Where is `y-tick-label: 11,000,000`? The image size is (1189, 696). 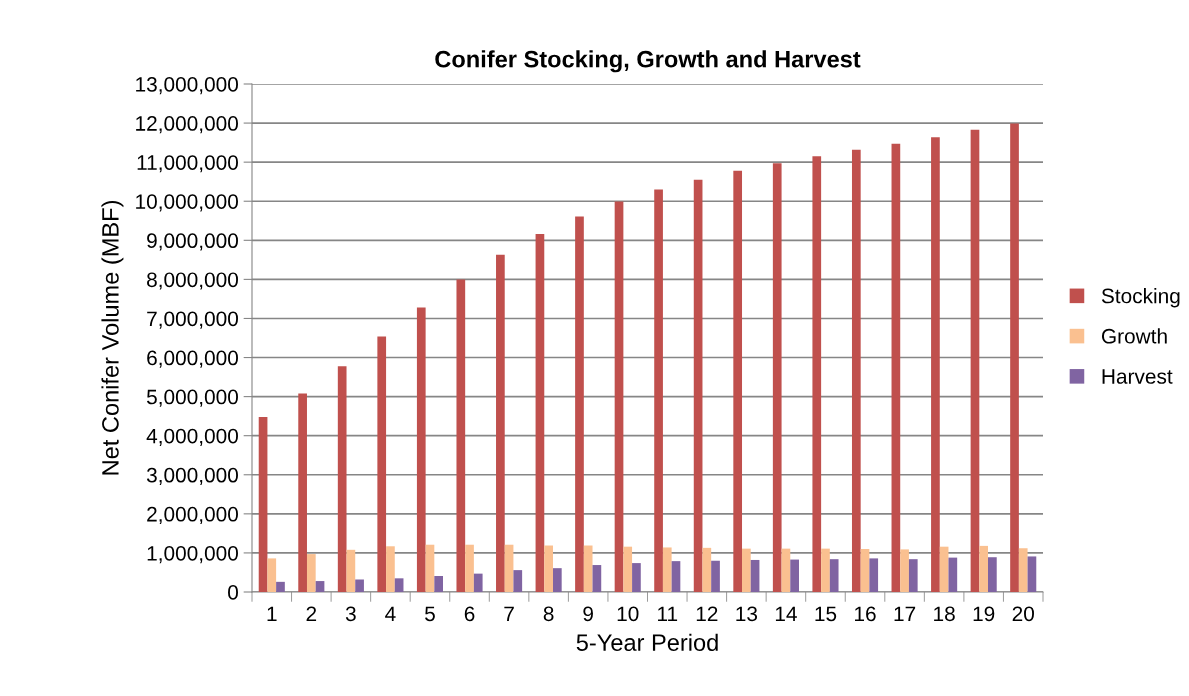 y-tick-label: 11,000,000 is located at coordinates (187, 164).